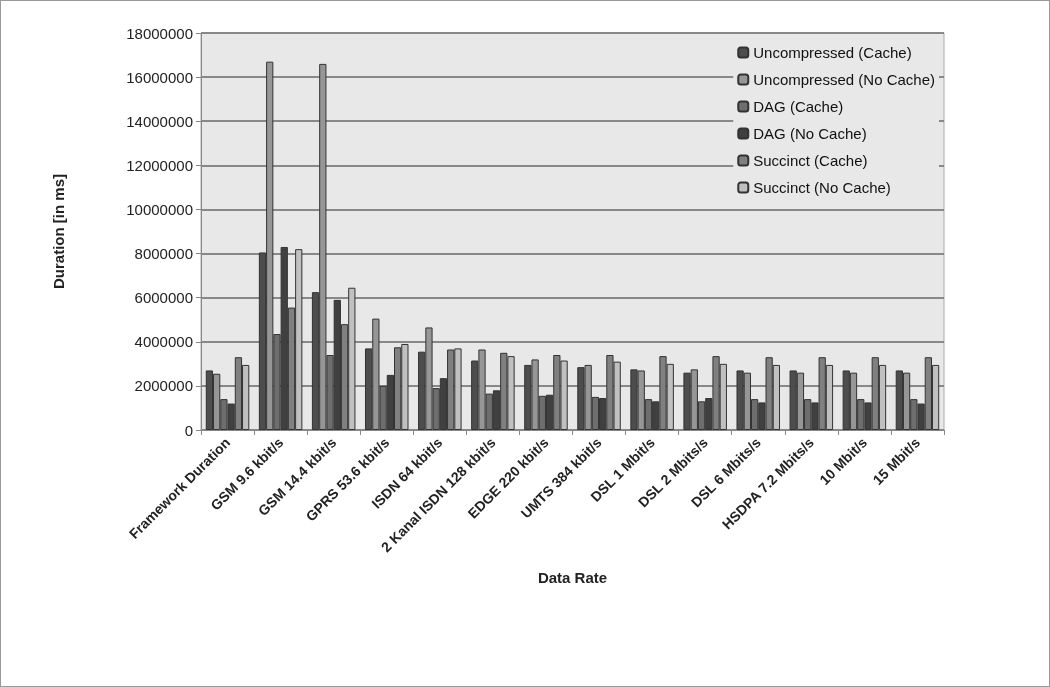 Image resolution: width=1050 pixels, height=687 pixels. What do you see at coordinates (188, 430) in the screenshot?
I see `y-tick-label: 0` at bounding box center [188, 430].